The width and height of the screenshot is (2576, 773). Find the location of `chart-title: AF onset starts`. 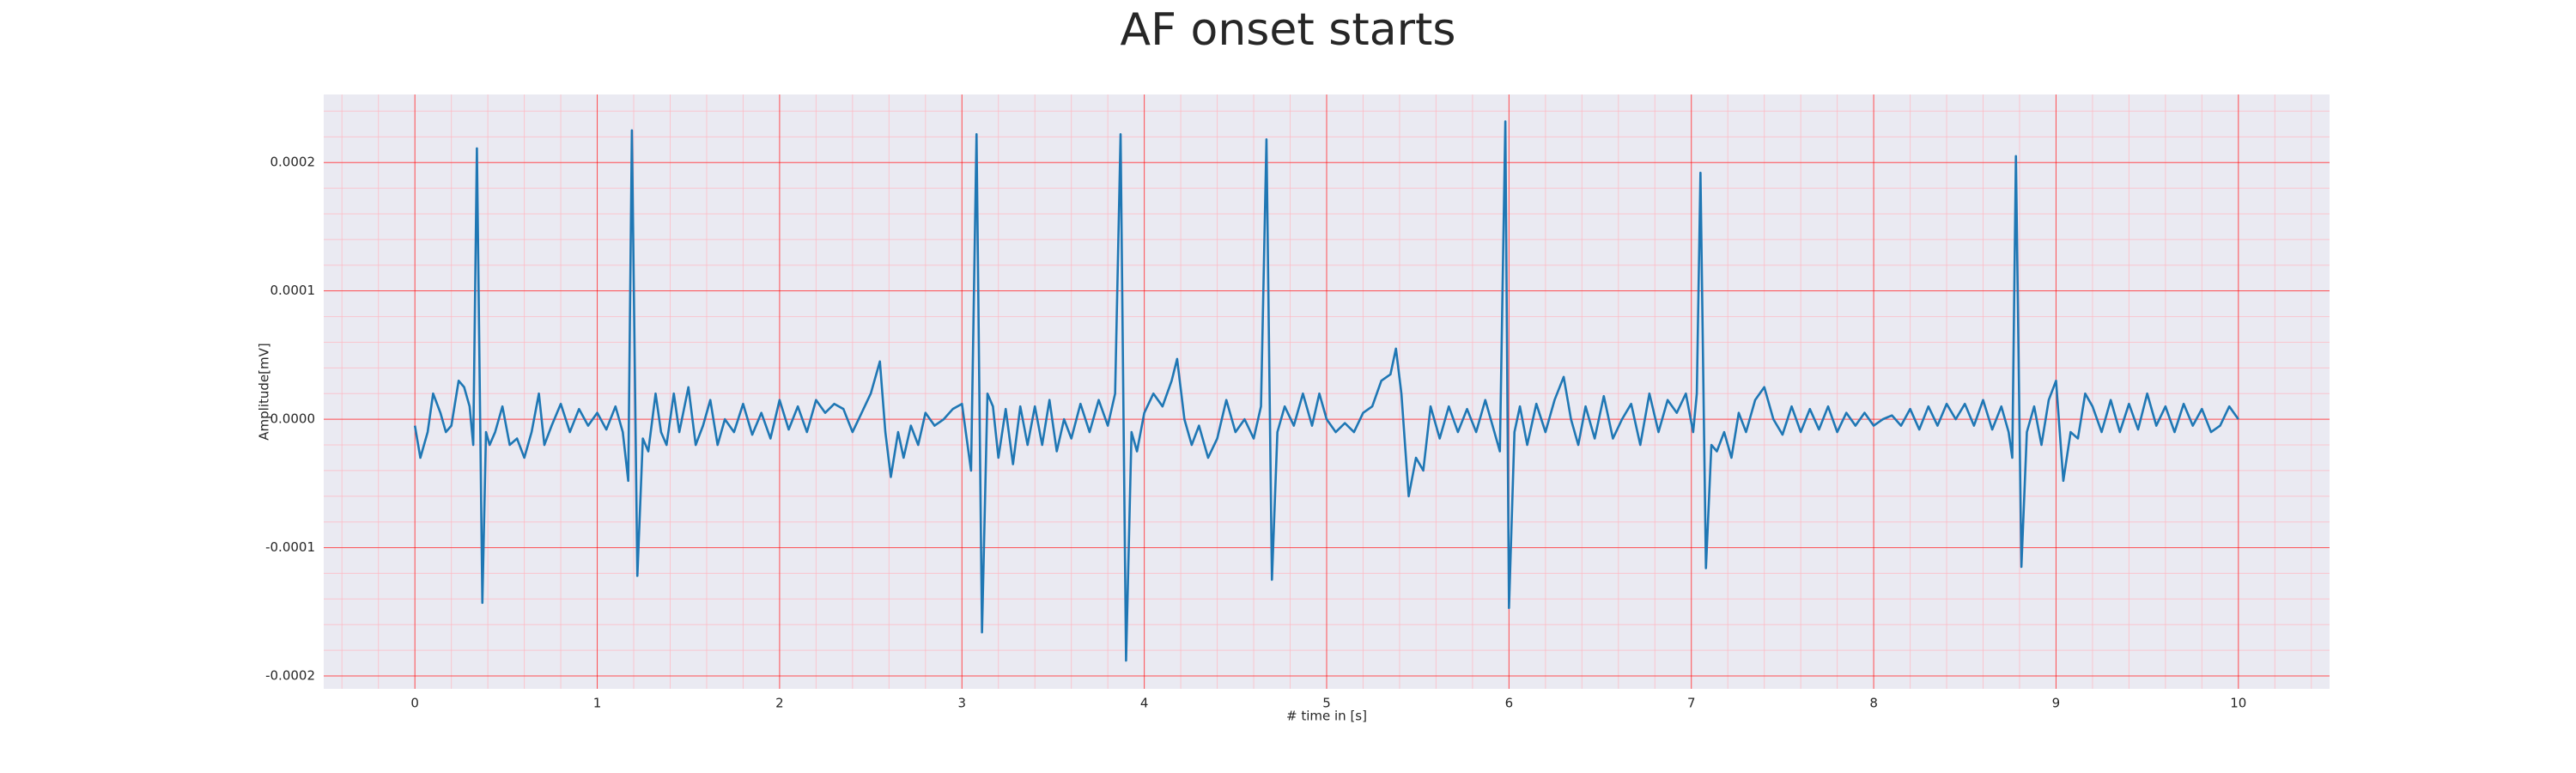

chart-title: AF onset starts is located at coordinates (1288, 30).